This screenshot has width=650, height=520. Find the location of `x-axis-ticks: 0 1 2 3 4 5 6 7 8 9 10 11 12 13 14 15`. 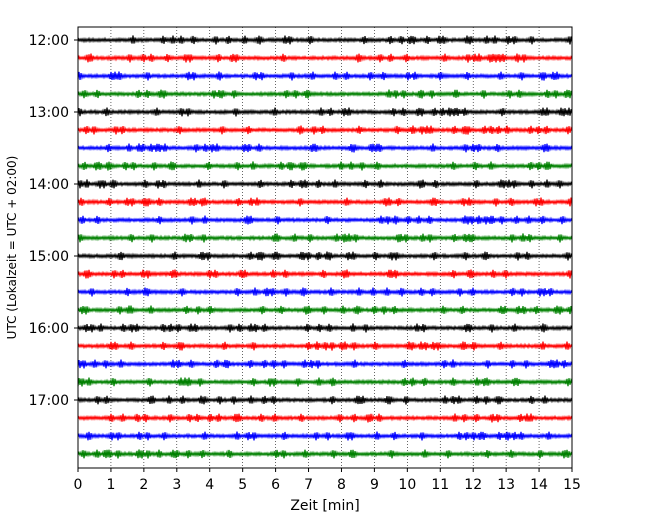

x-axis-ticks: 0 1 2 3 4 5 6 7 8 9 10 11 12 13 14 15 is located at coordinates (327, 480).